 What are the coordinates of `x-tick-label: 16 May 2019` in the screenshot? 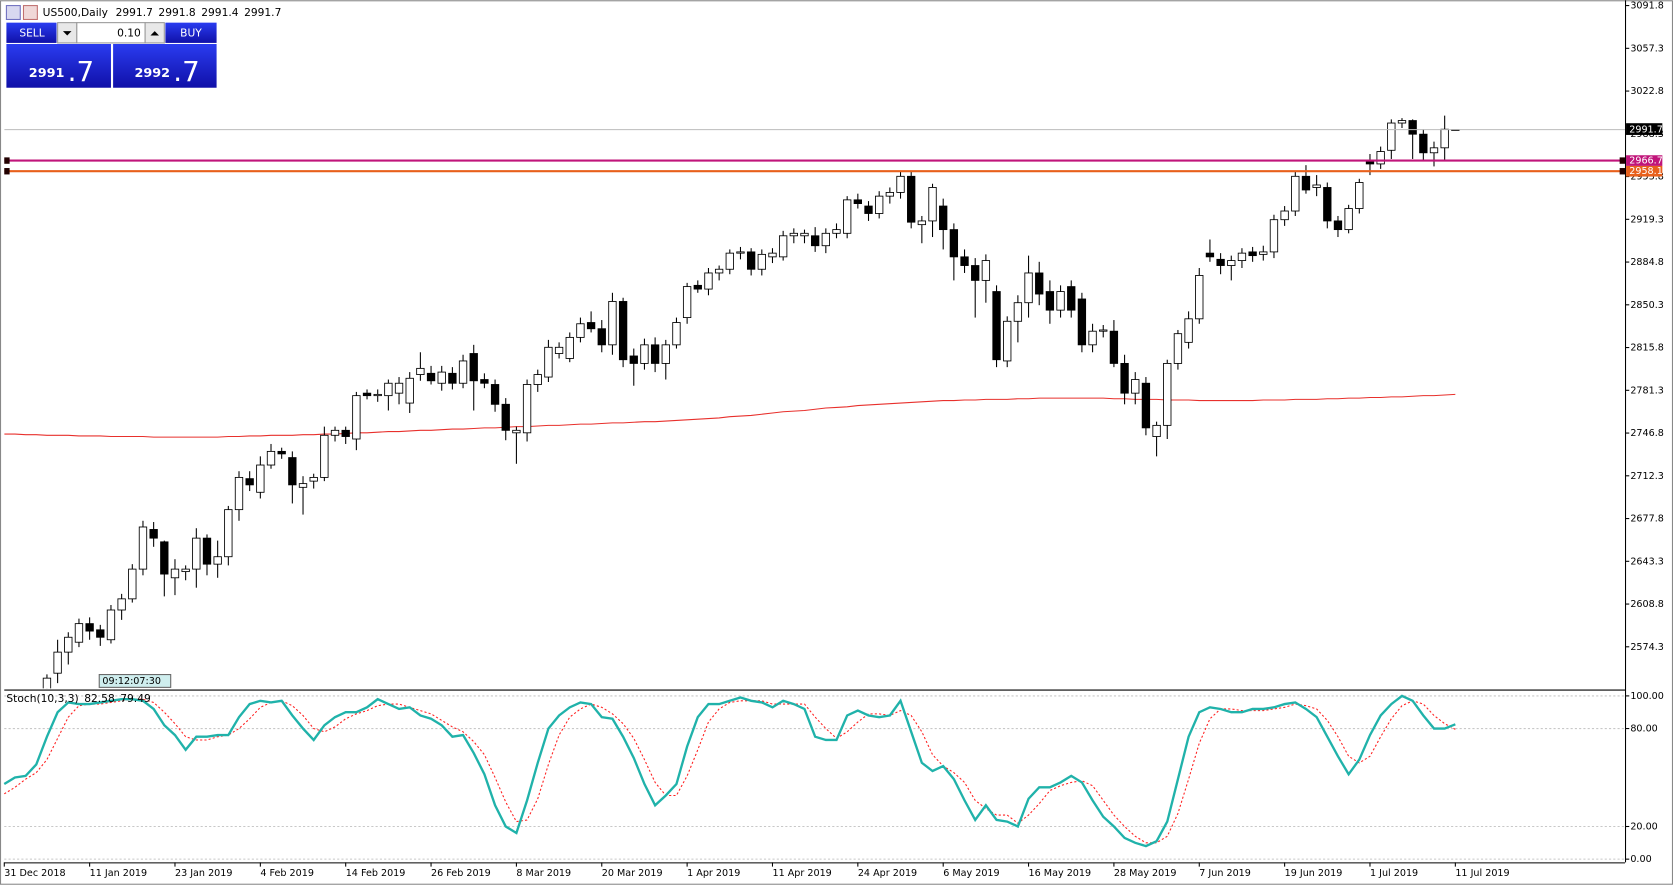 It's located at (1060, 873).